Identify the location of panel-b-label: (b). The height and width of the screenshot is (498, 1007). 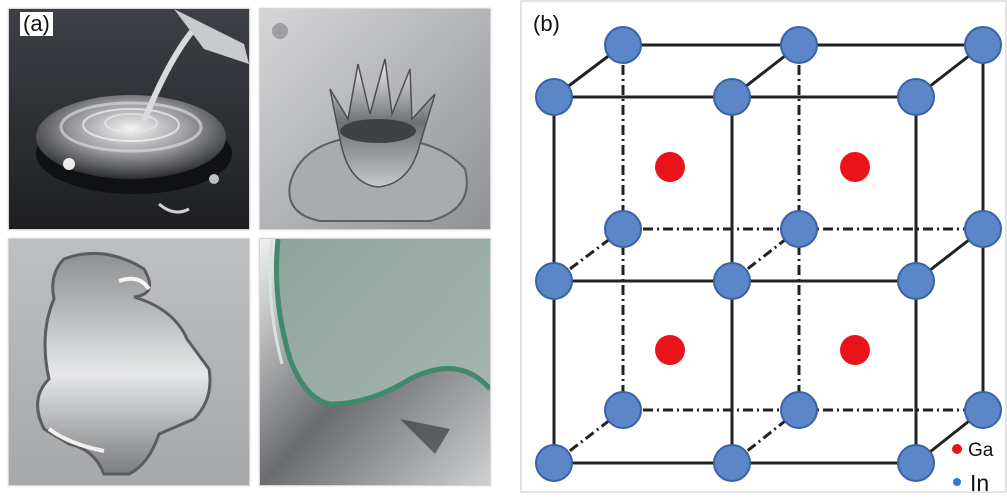
(546, 24).